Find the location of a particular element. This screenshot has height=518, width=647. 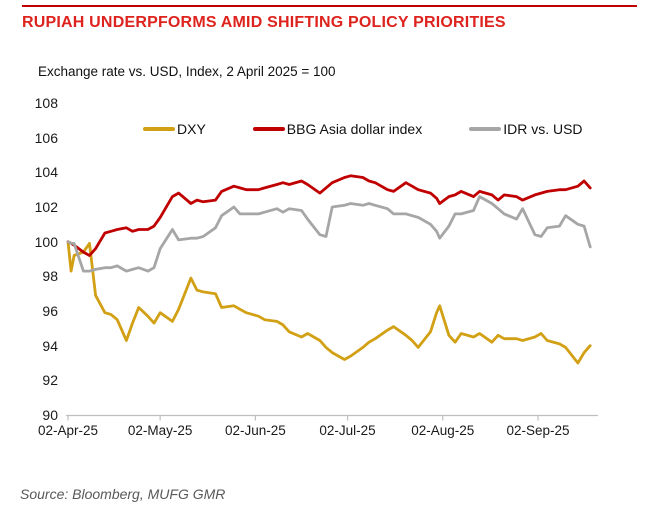

x-tick-label: 02-Sep-25 is located at coordinates (538, 430).